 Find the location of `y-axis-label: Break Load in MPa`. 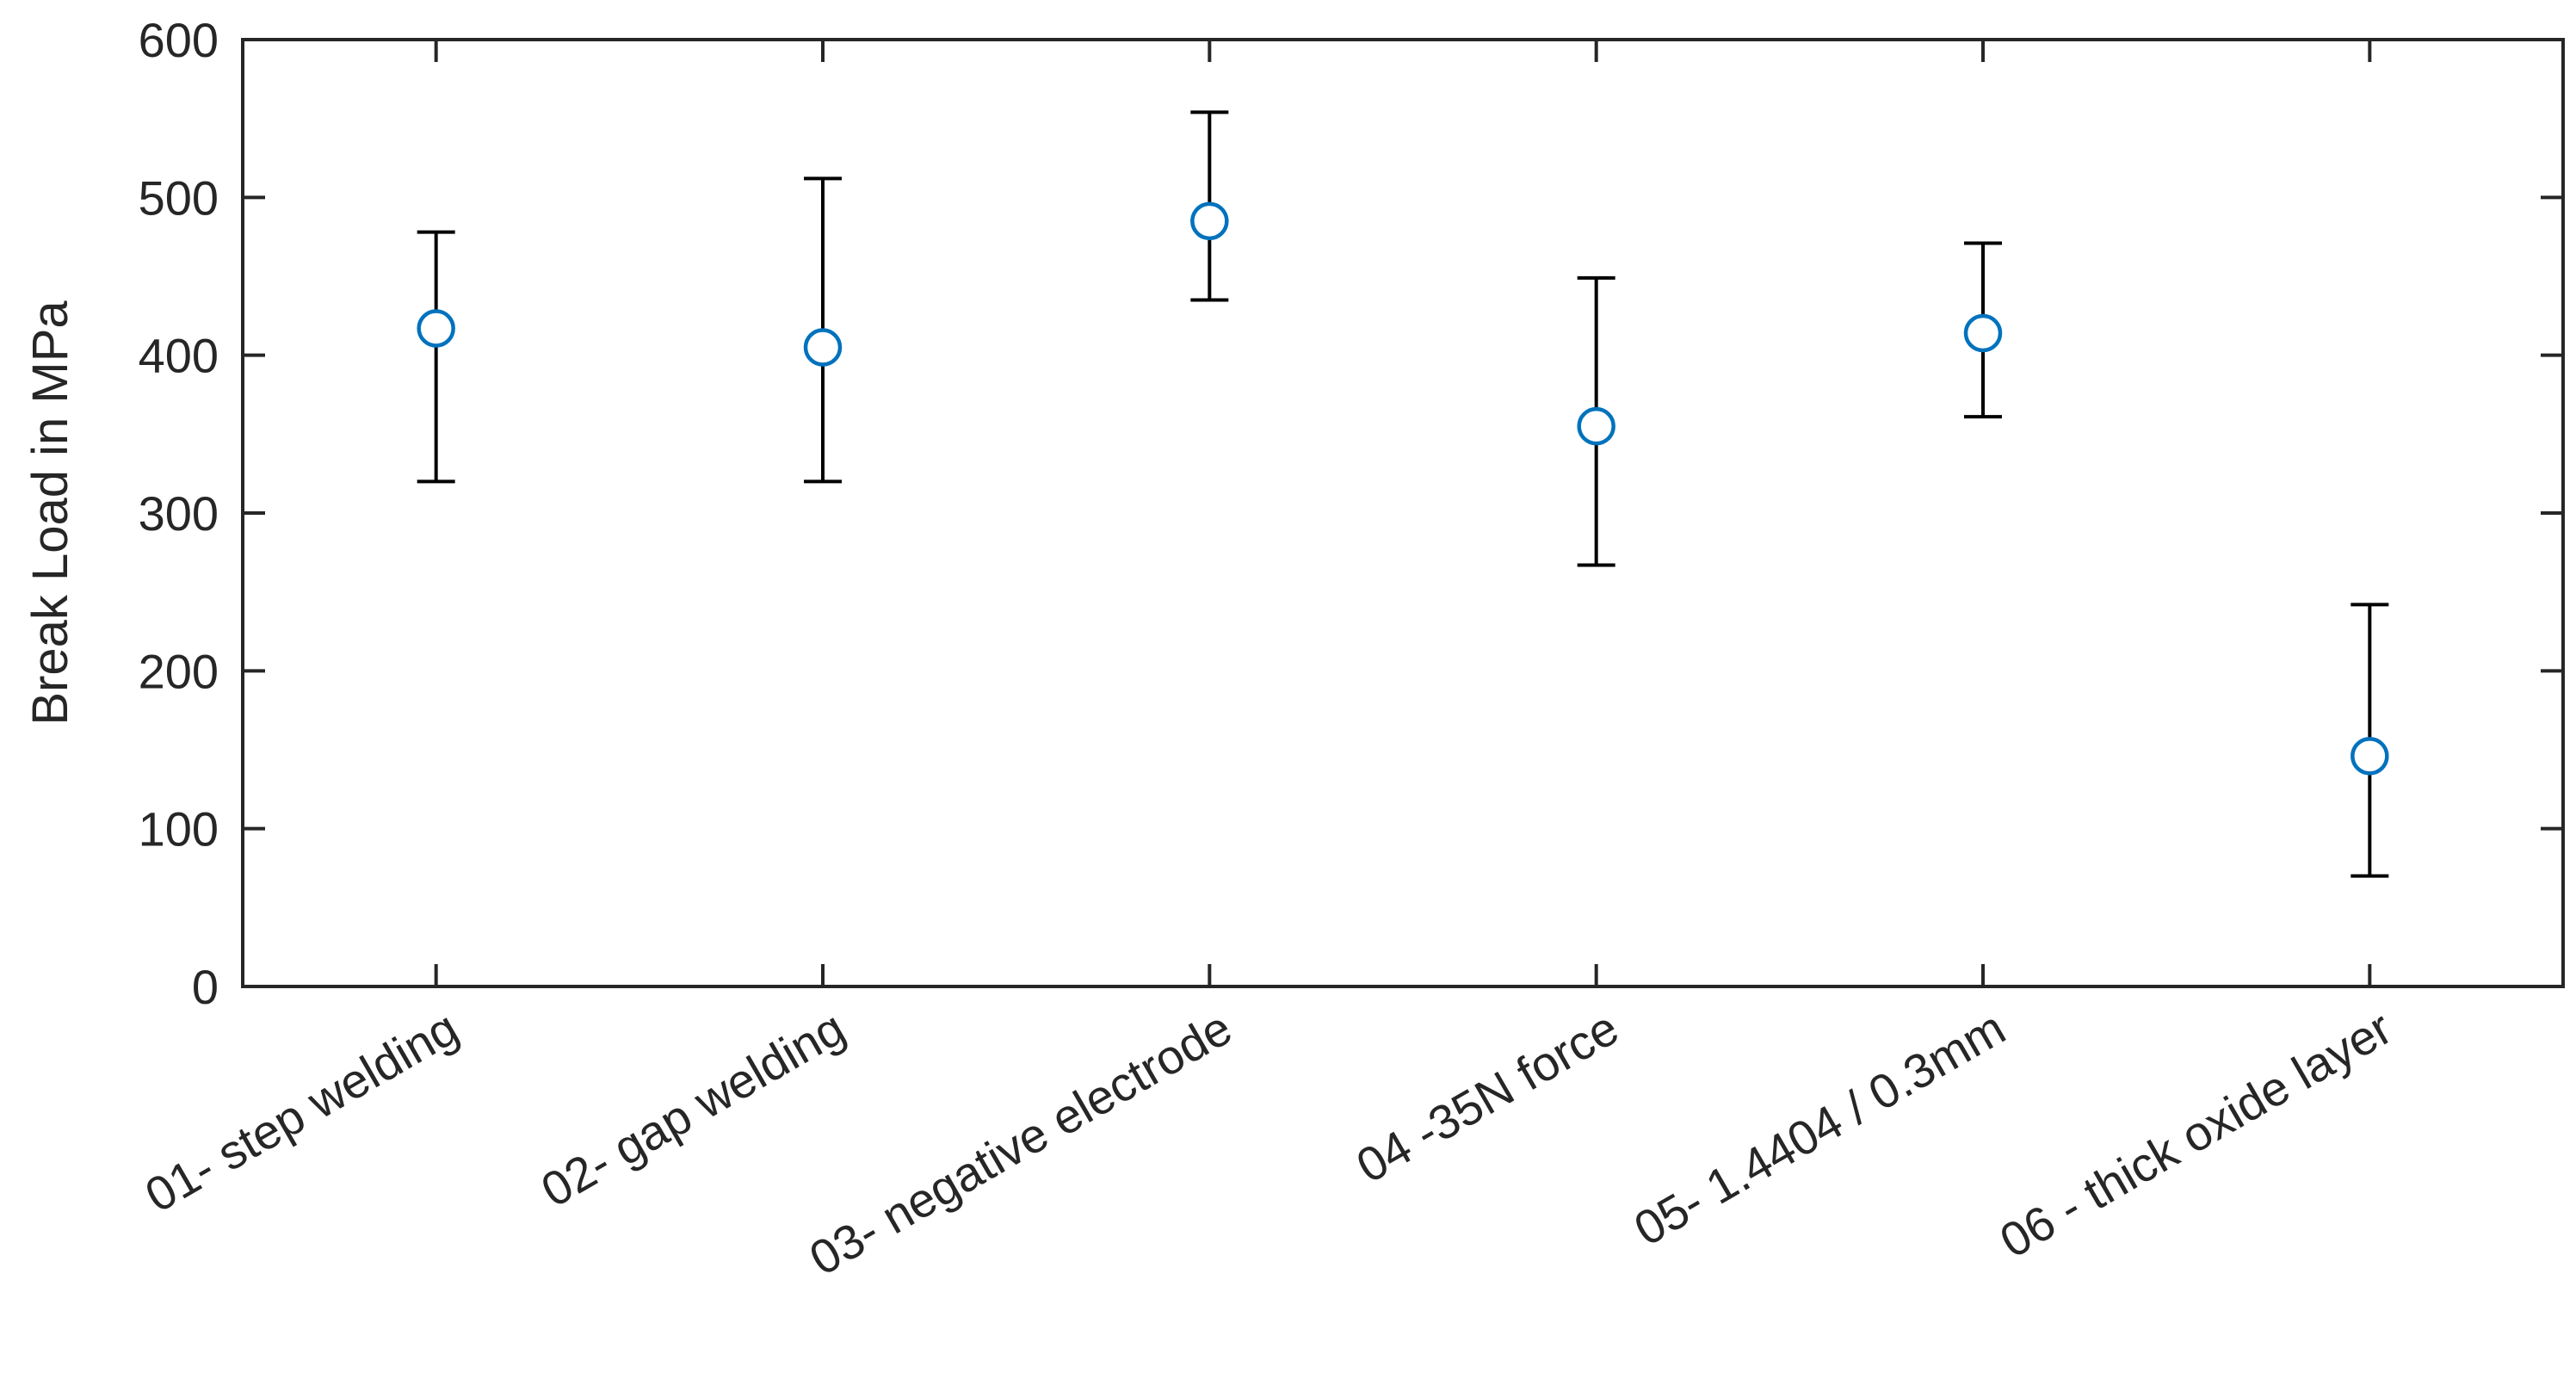

y-axis-label: Break Load in MPa is located at coordinates (50, 513).